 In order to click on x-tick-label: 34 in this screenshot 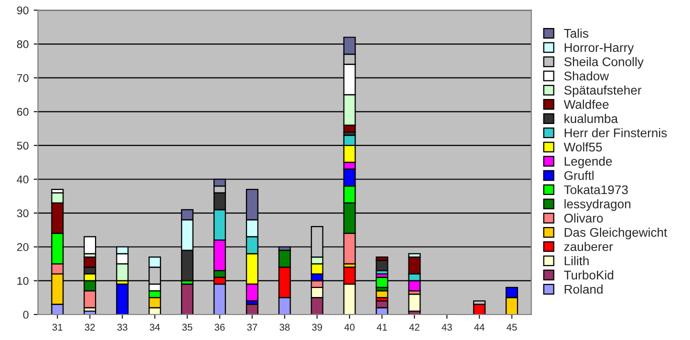, I will do `click(155, 327)`.